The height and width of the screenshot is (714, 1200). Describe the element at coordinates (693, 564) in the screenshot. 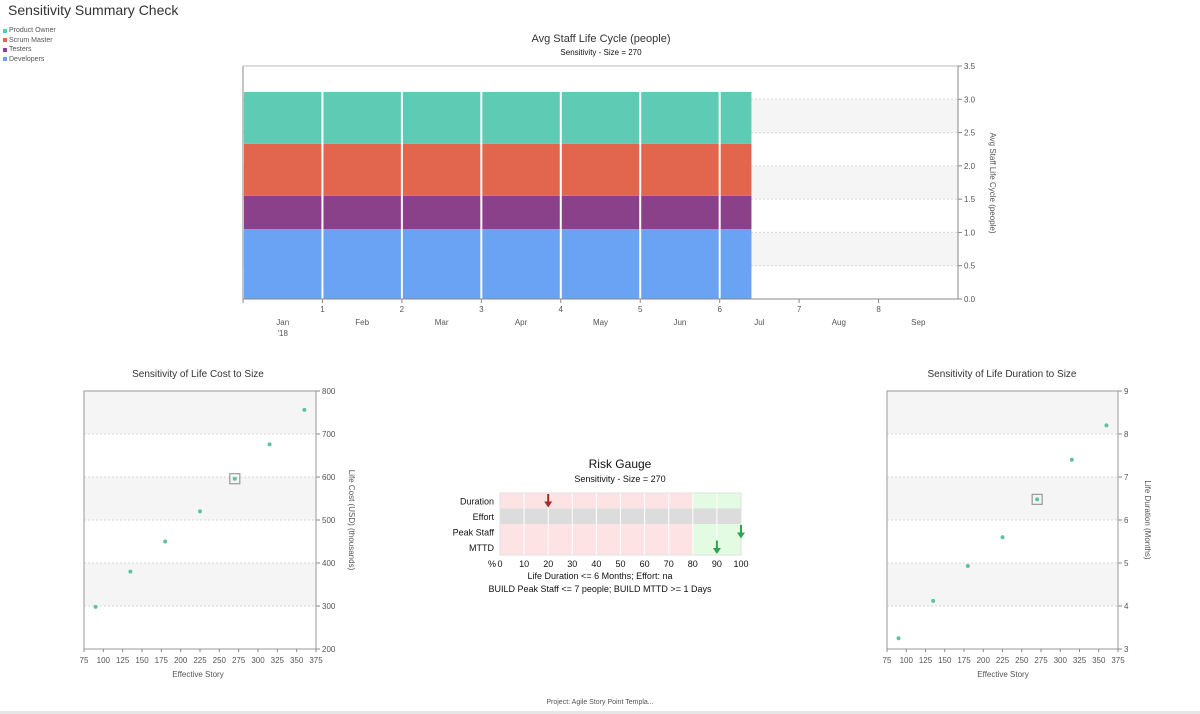

I see `gauge-tick-label: 80` at that location.